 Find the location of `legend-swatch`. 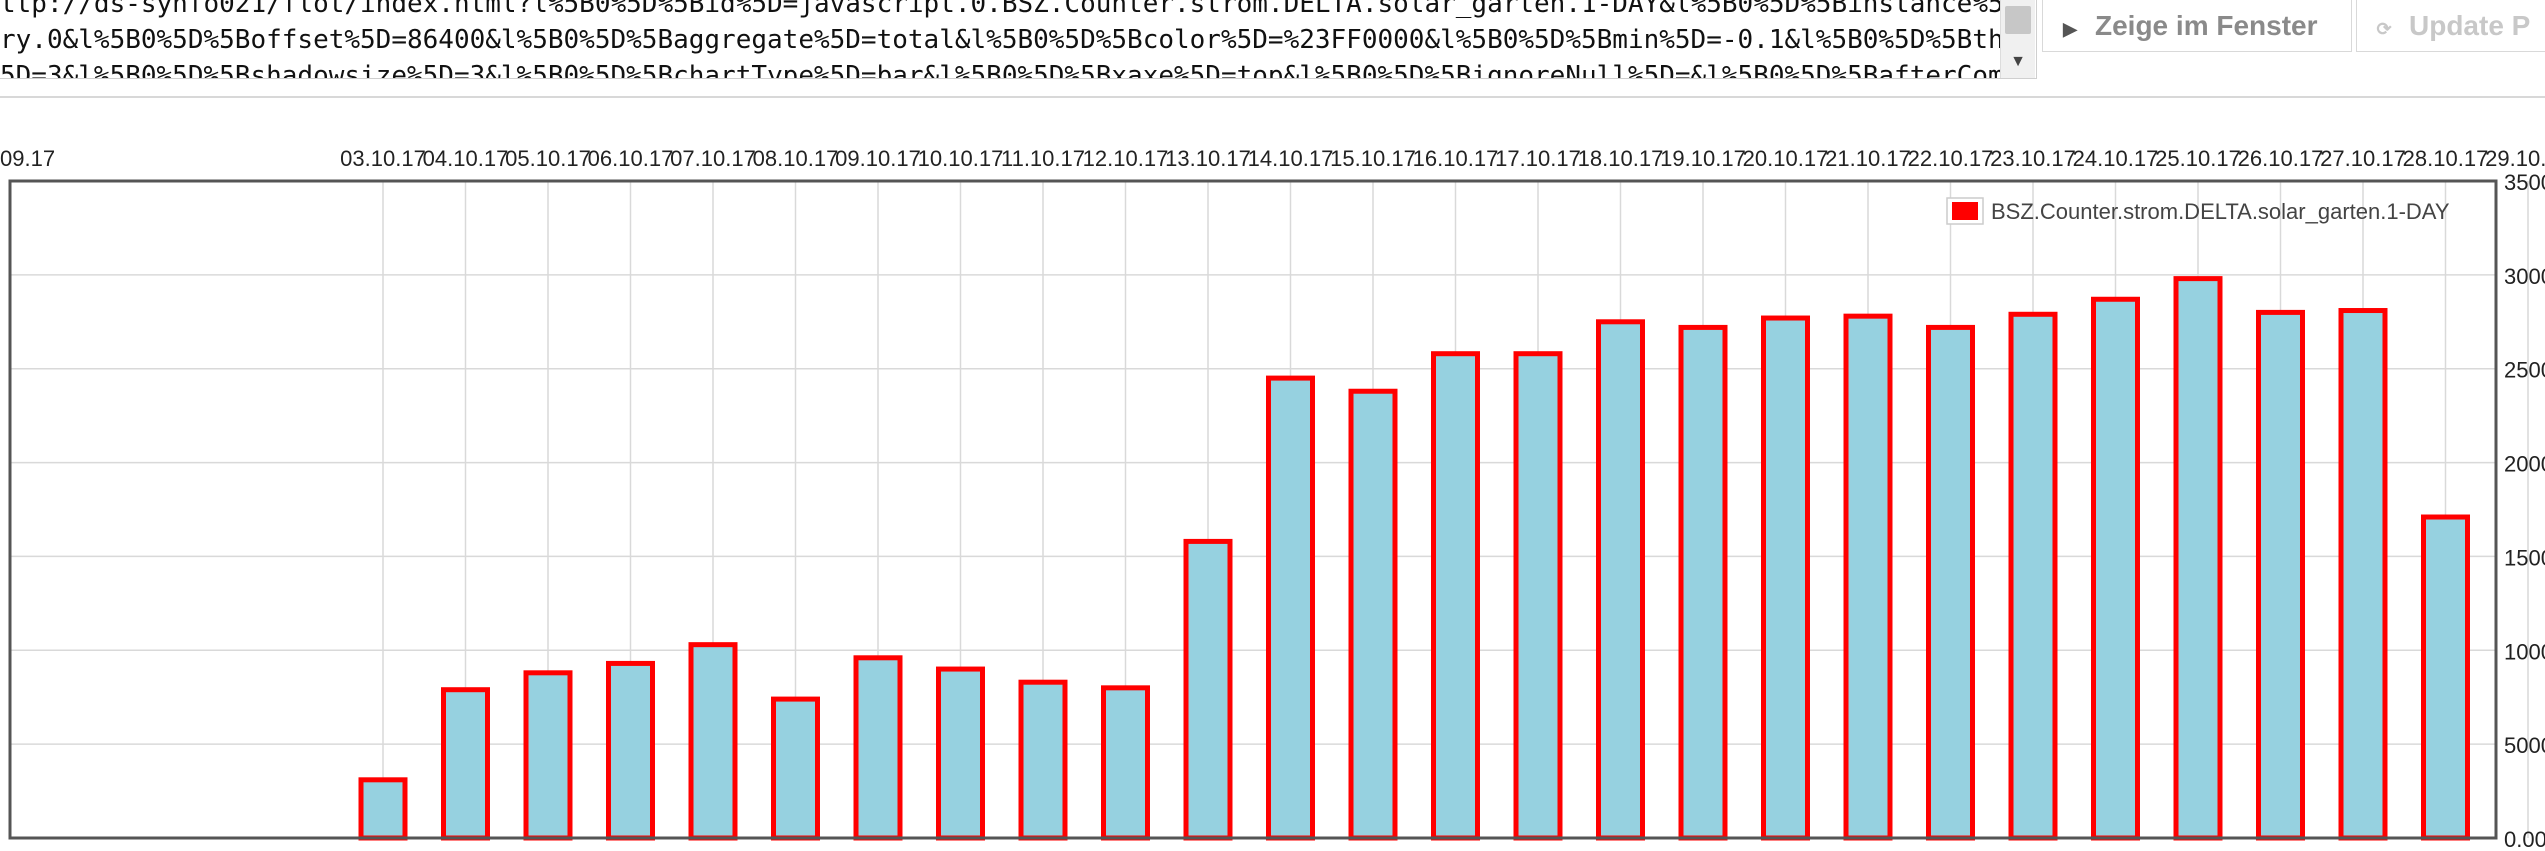

legend-swatch is located at coordinates (1965, 211).